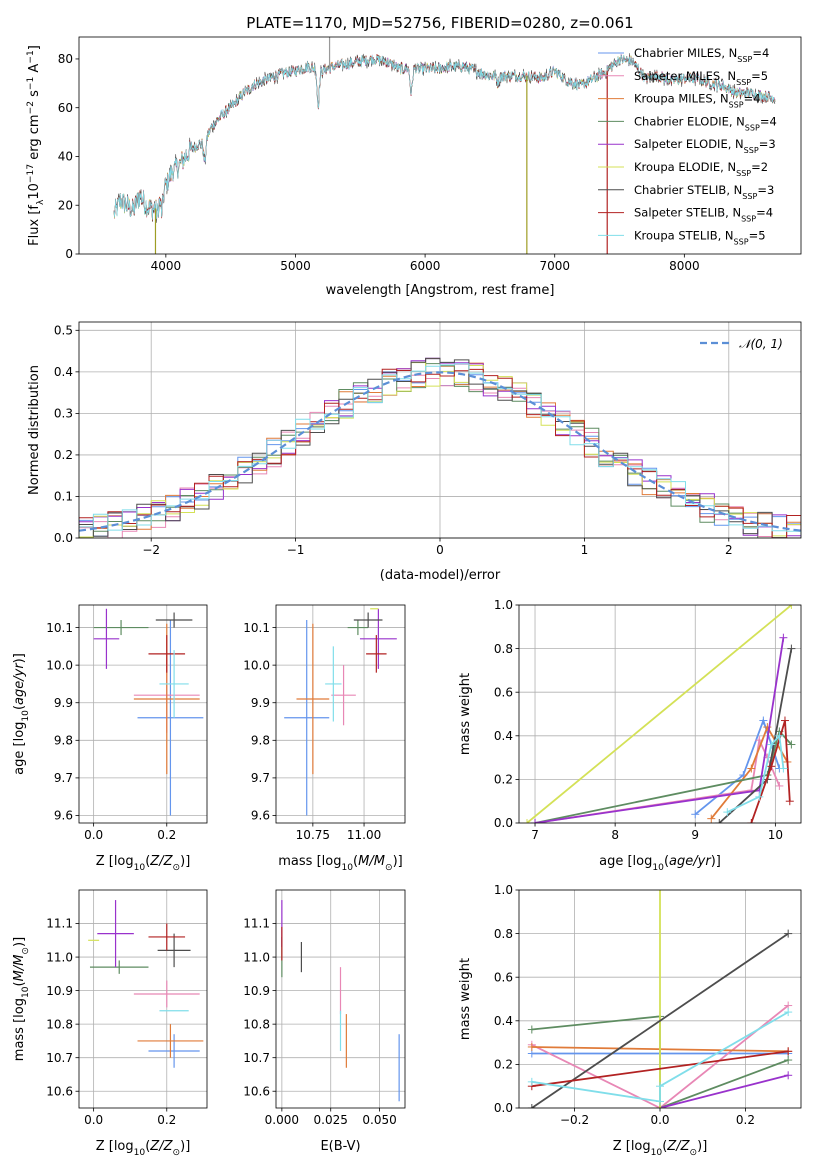  I want to click on y-tick-label: 0.3, so click(63, 414).